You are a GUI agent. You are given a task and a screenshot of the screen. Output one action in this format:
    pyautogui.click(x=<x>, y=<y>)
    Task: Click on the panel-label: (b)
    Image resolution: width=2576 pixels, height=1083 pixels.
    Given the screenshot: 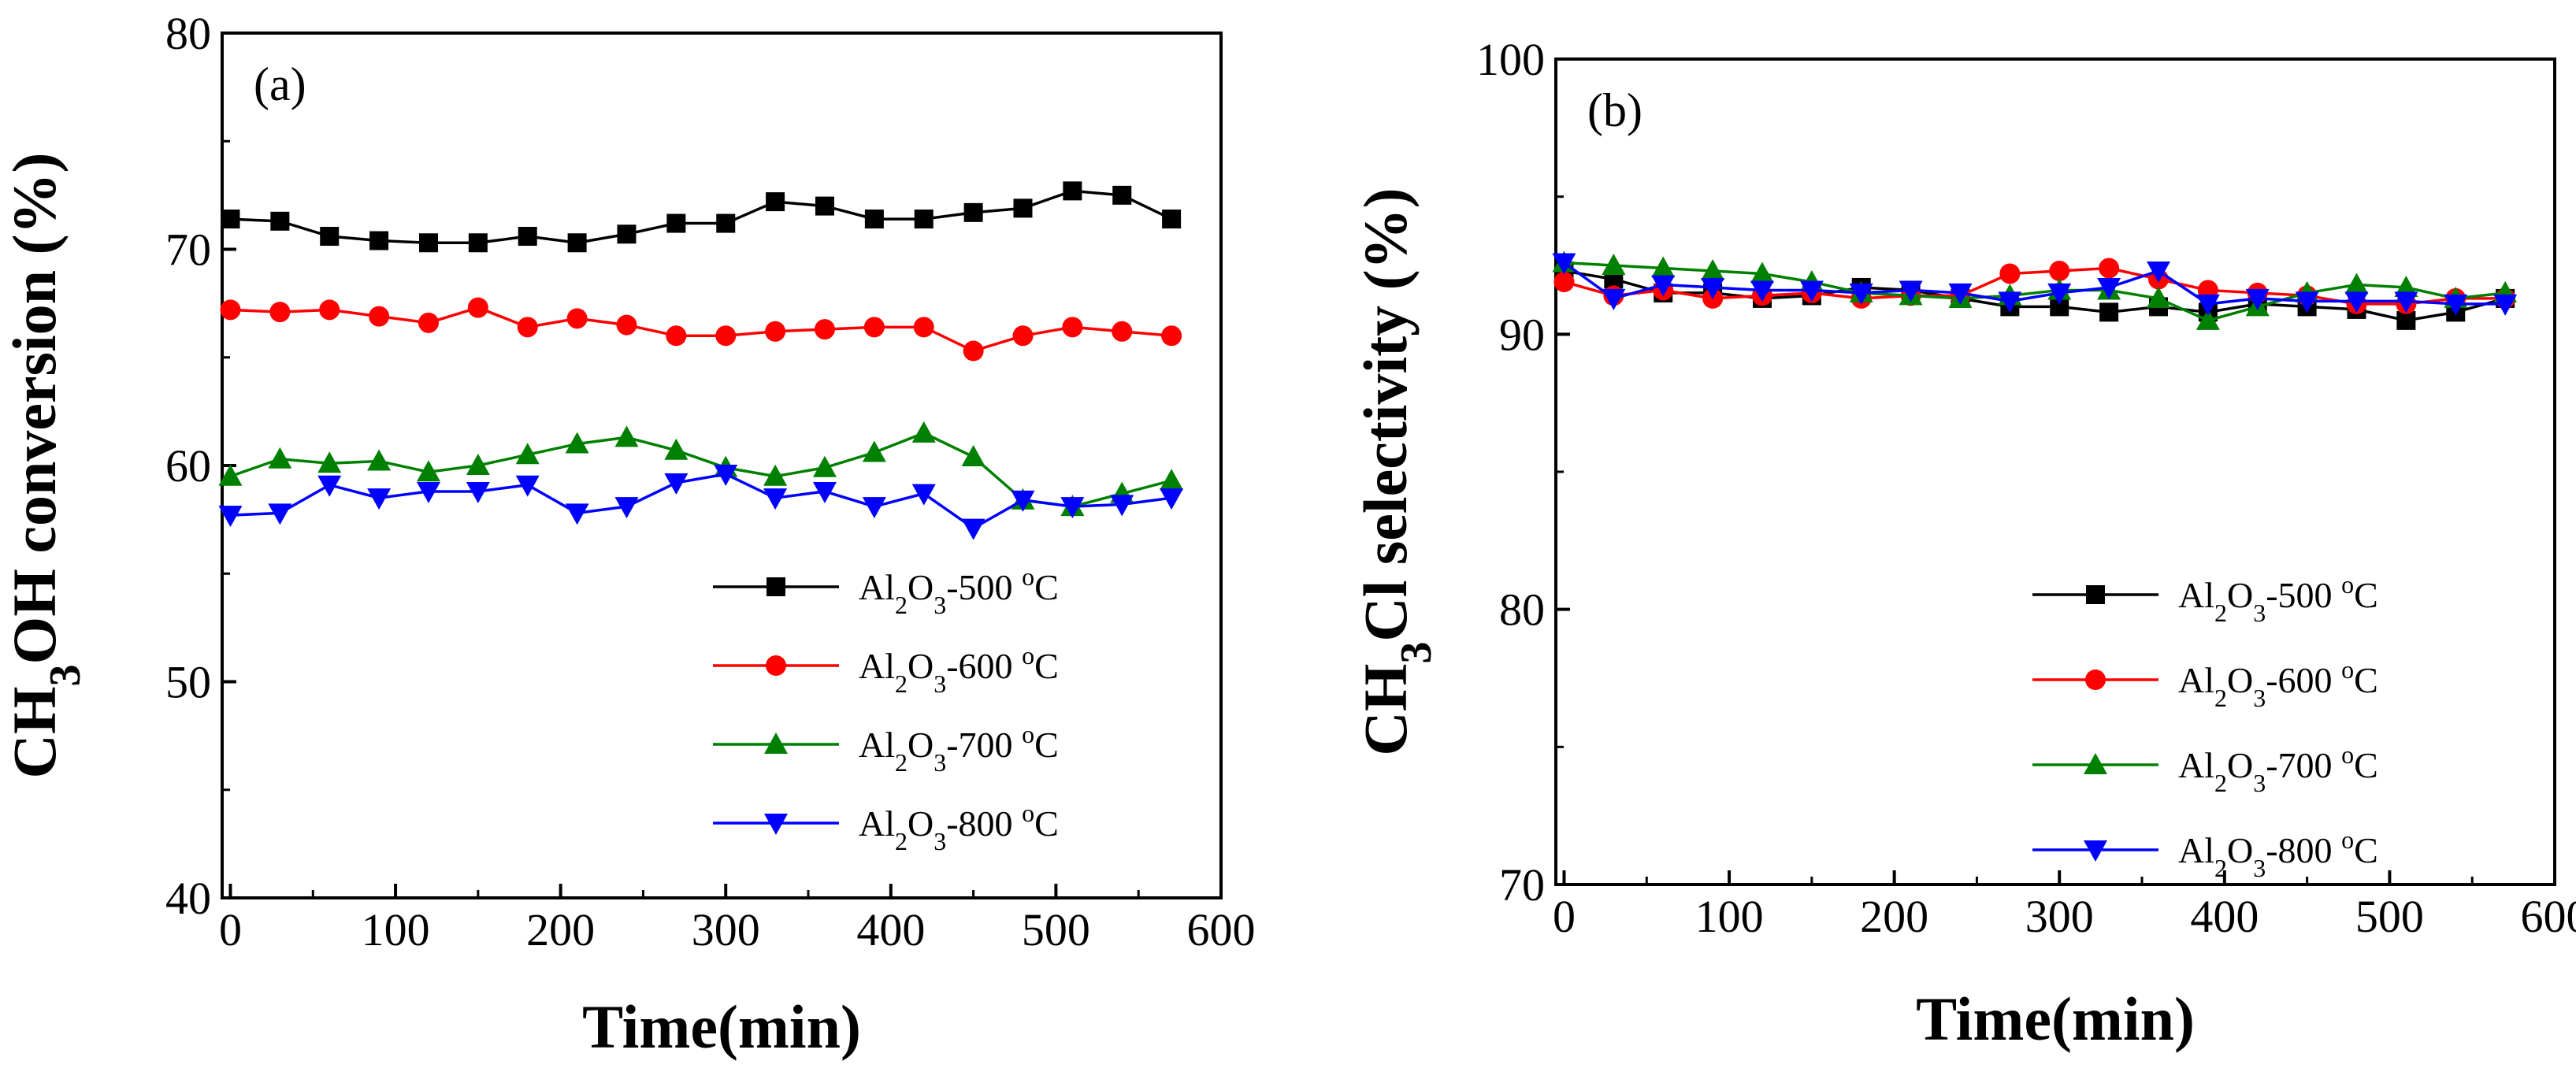 What is the action you would take?
    pyautogui.click(x=1614, y=110)
    